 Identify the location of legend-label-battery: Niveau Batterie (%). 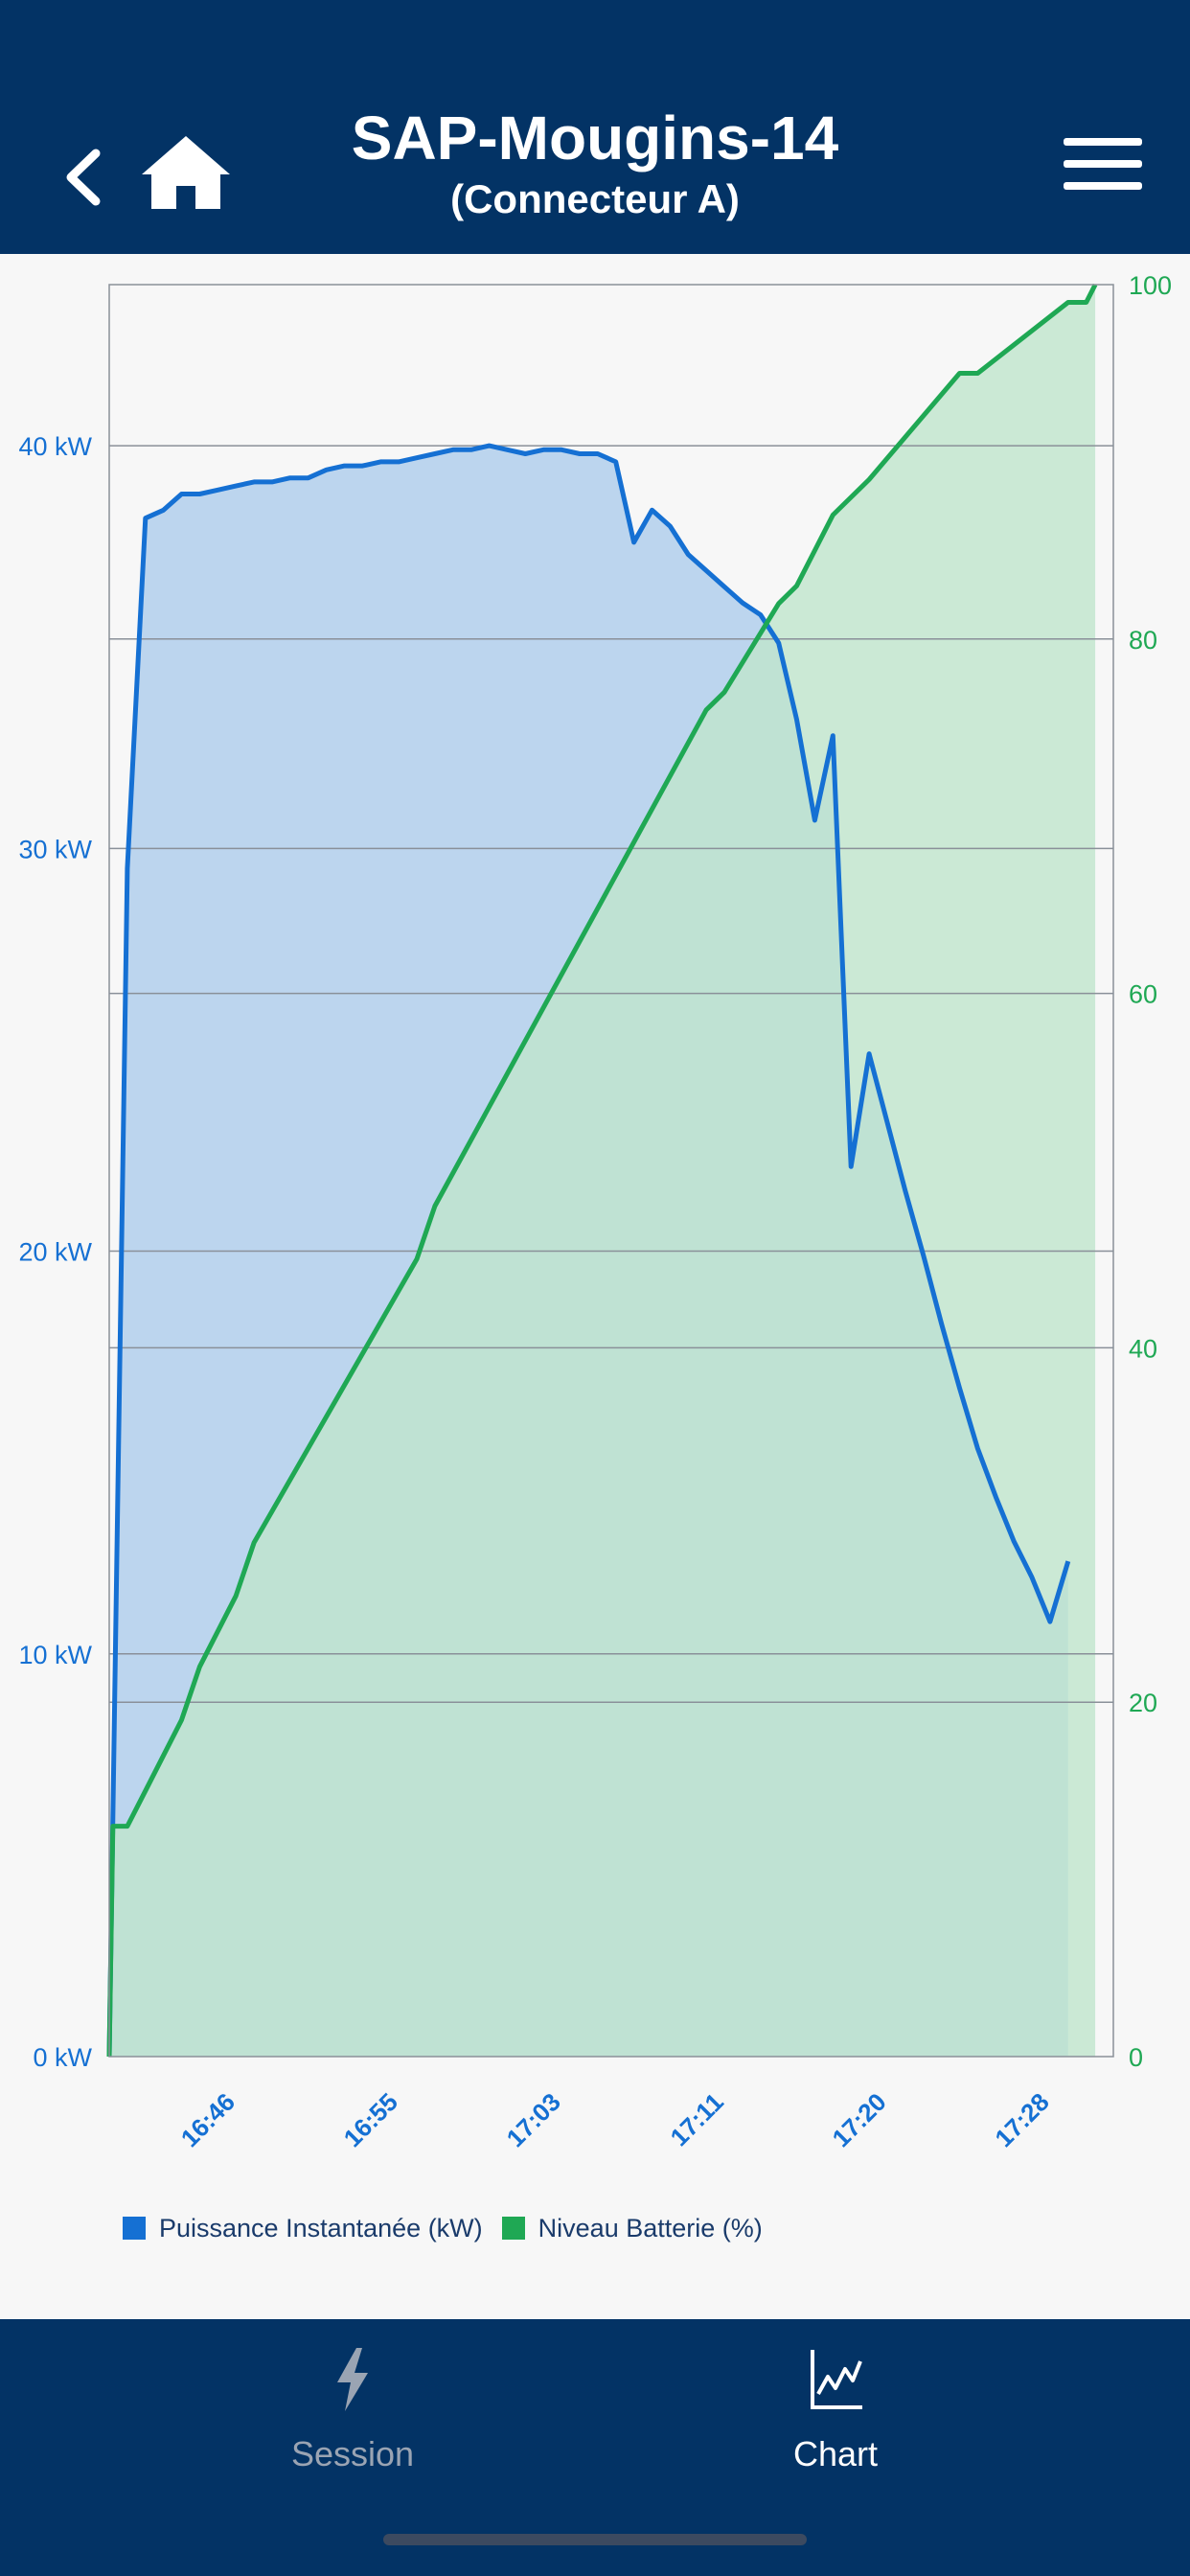
(651, 2227).